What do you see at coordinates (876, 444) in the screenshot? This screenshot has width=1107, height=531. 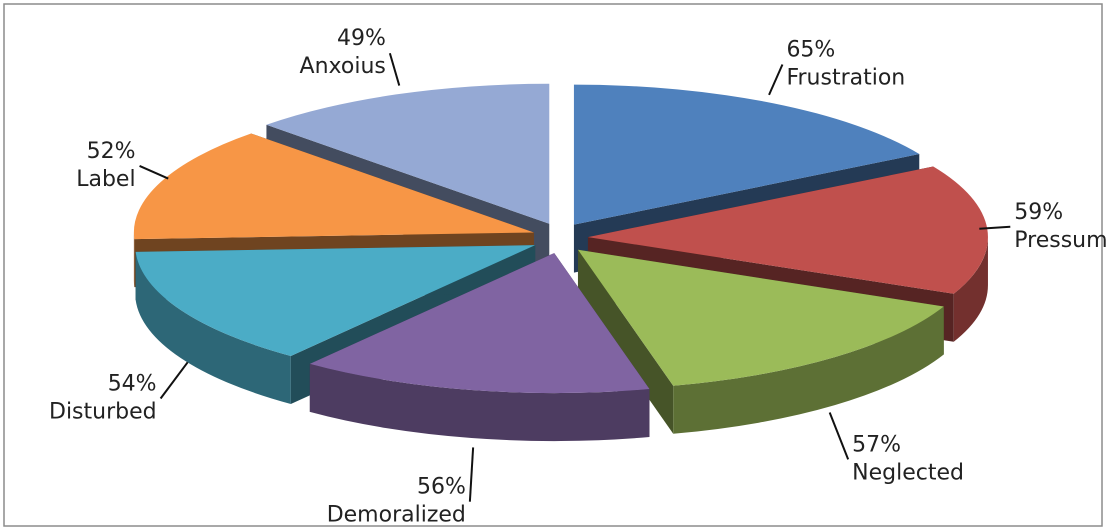 I see `data-label: 57%` at bounding box center [876, 444].